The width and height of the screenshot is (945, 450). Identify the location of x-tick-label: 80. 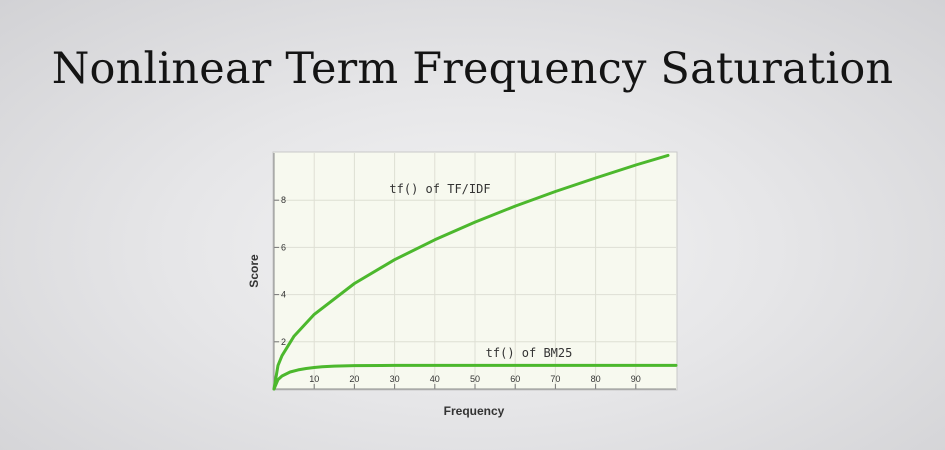
(596, 379).